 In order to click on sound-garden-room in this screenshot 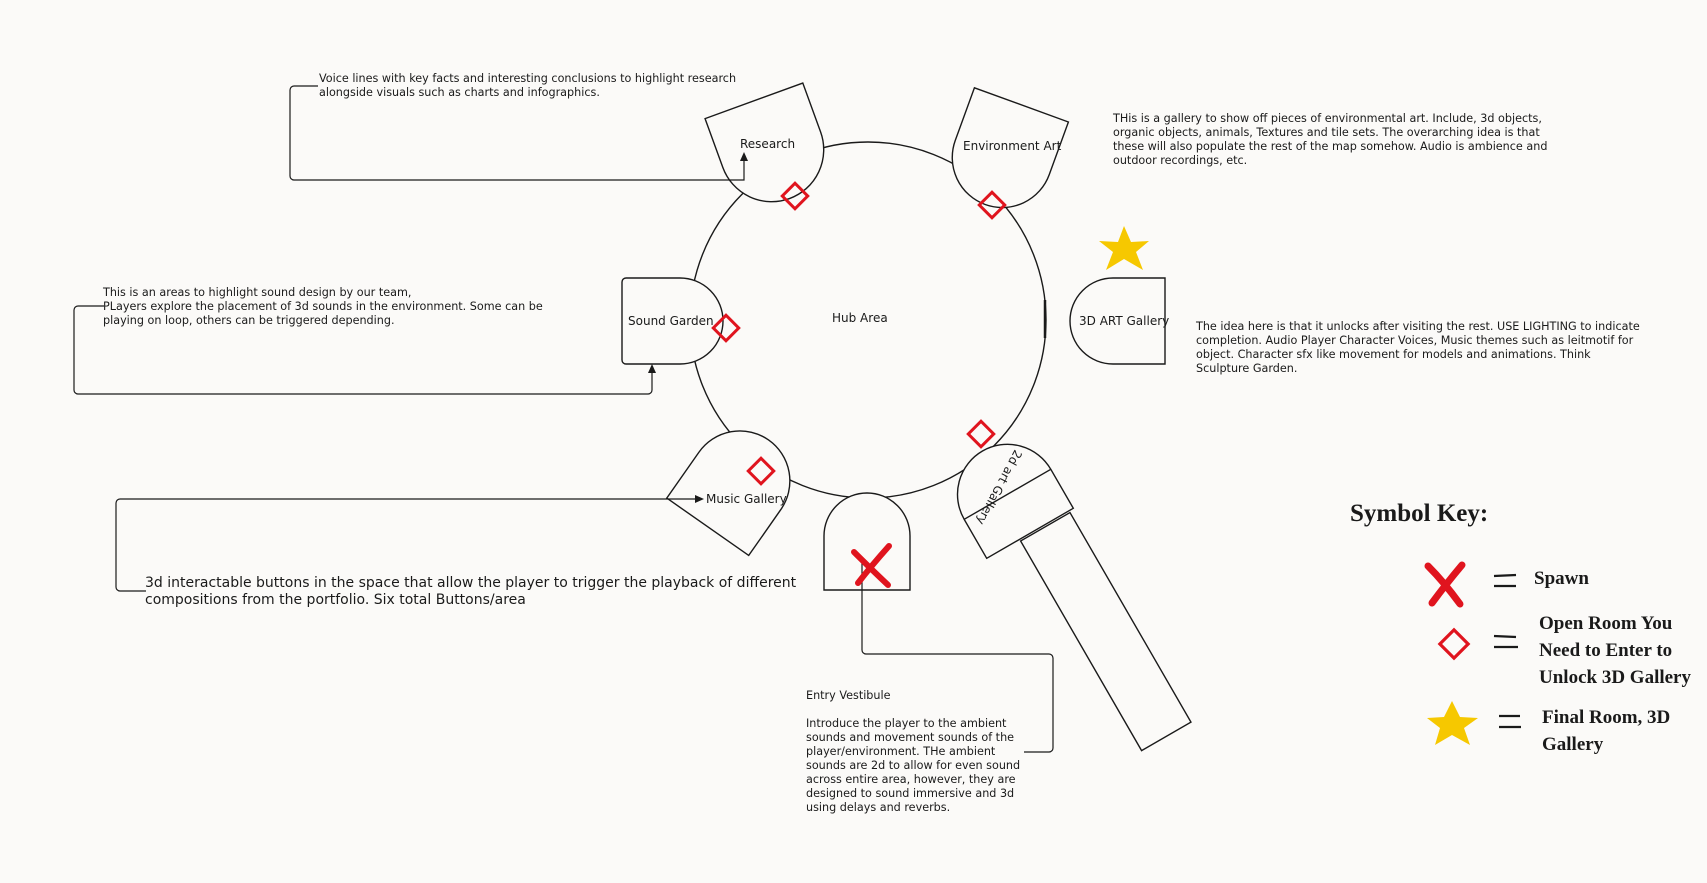, I will do `click(672, 321)`.